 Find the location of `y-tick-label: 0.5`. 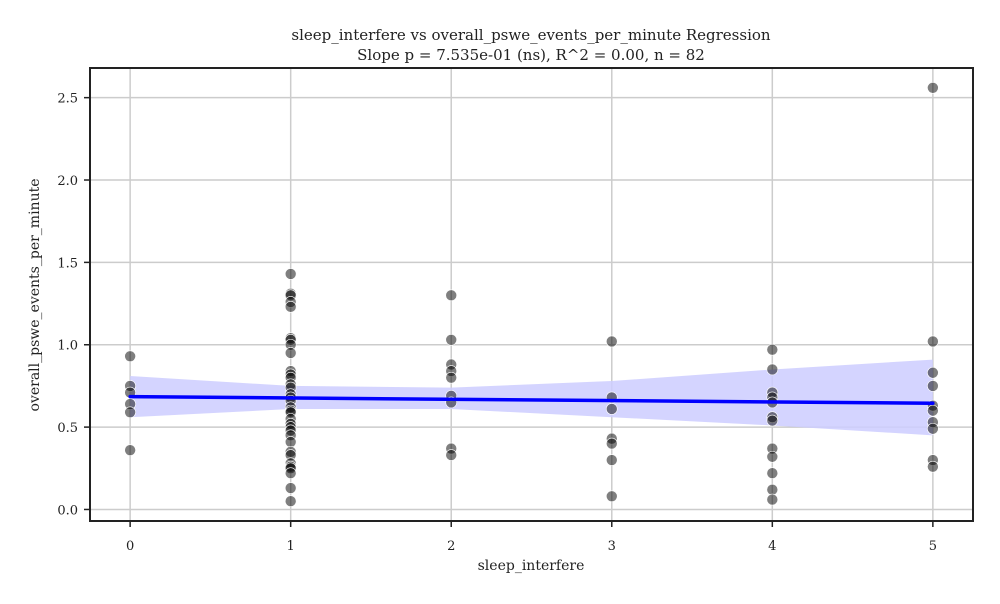

y-tick-label: 0.5 is located at coordinates (67, 428).